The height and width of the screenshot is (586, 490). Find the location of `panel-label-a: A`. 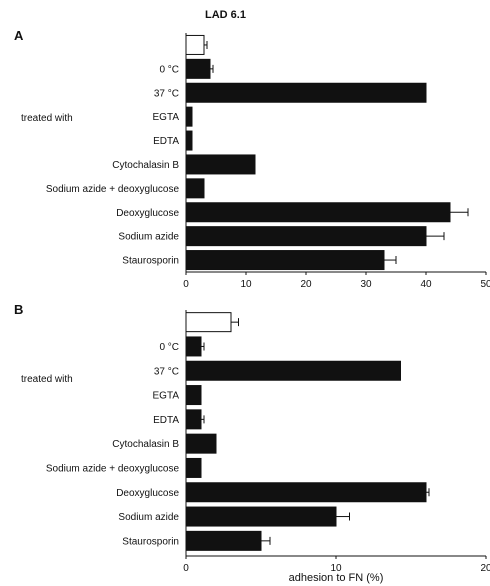

panel-label-a: A is located at coordinates (19, 35).